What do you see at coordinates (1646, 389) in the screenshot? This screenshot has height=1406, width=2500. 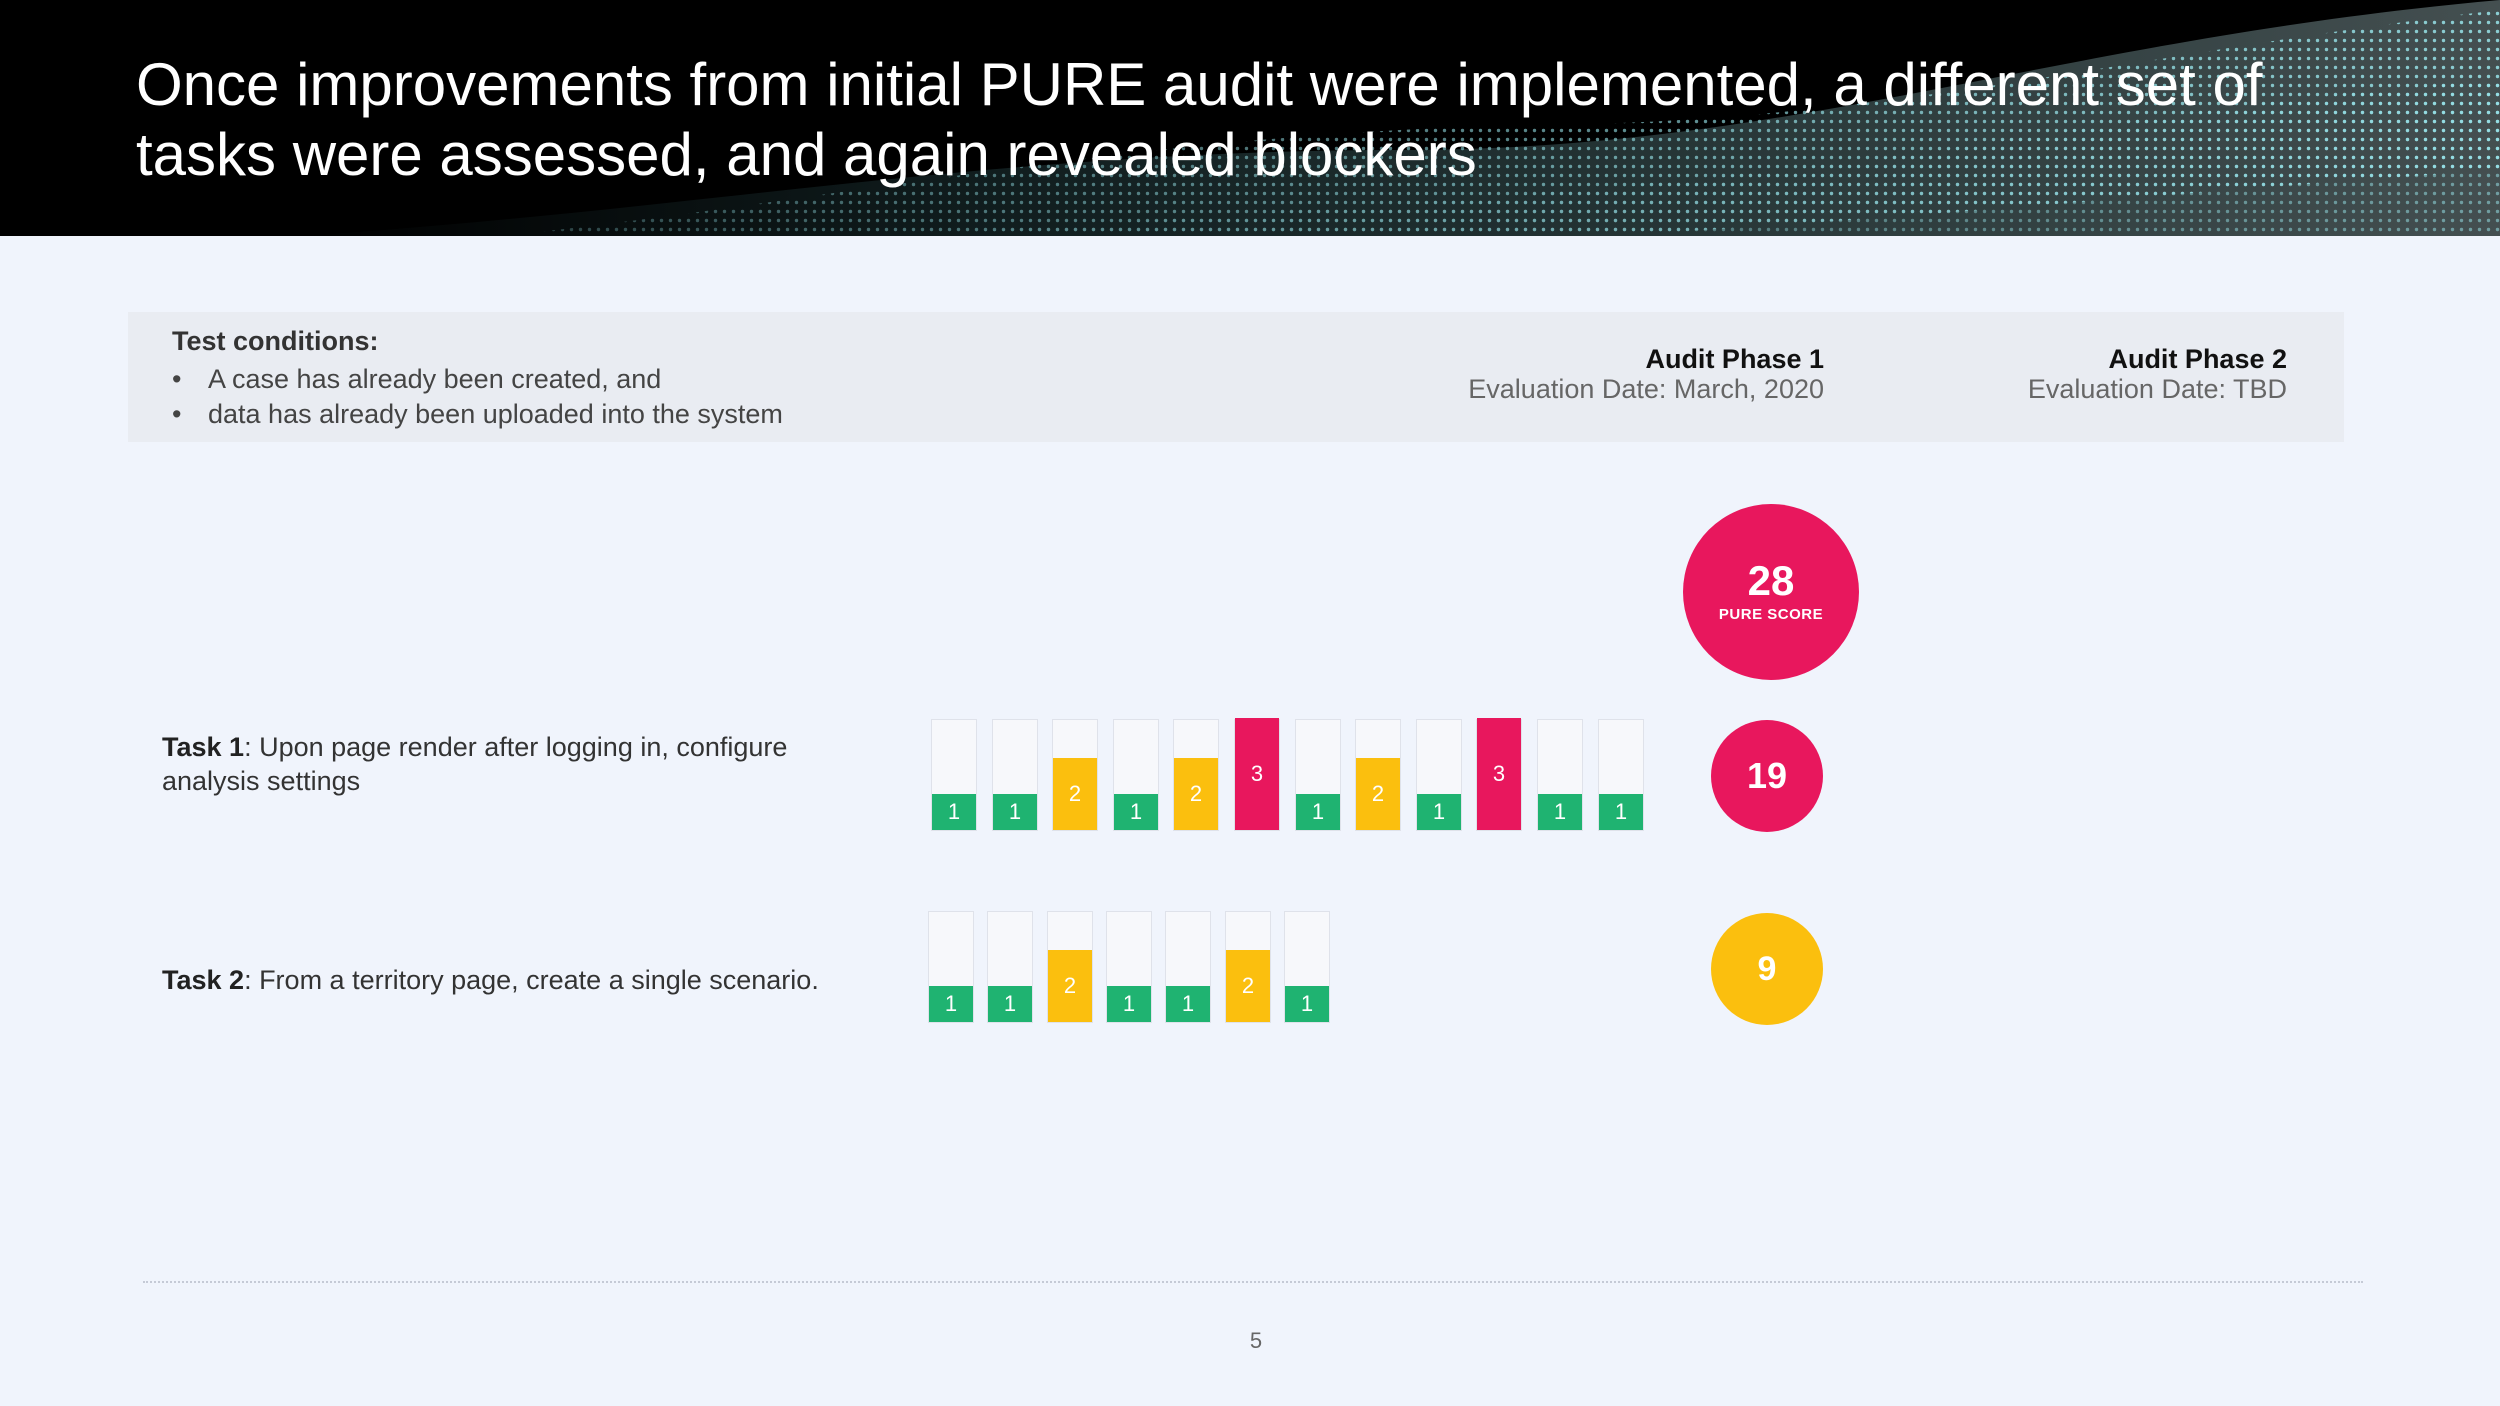 I see `audit-phase-1-date: Evaluation Date: March, 2020` at bounding box center [1646, 389].